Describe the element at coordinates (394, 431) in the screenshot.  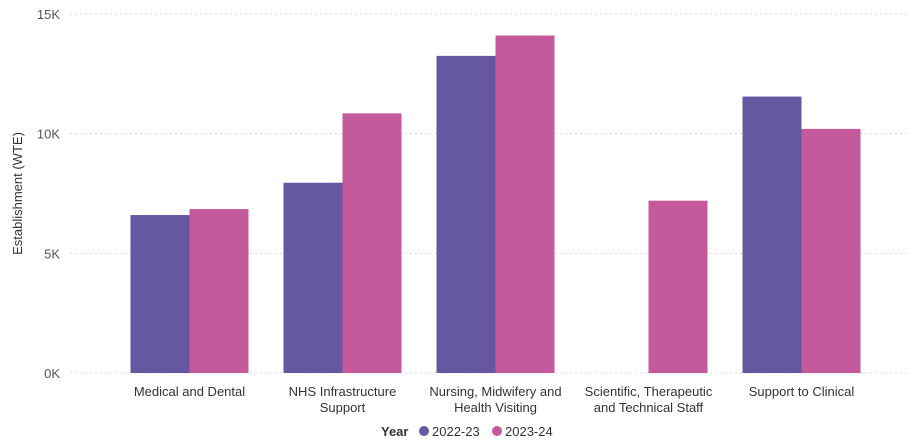
I see `legend-title: Year` at that location.